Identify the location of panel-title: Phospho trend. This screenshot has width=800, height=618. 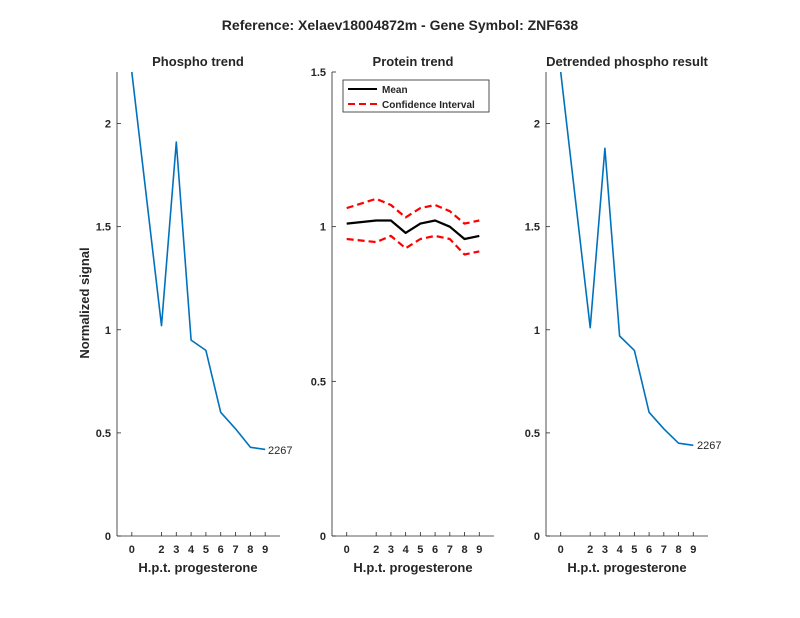
(198, 61).